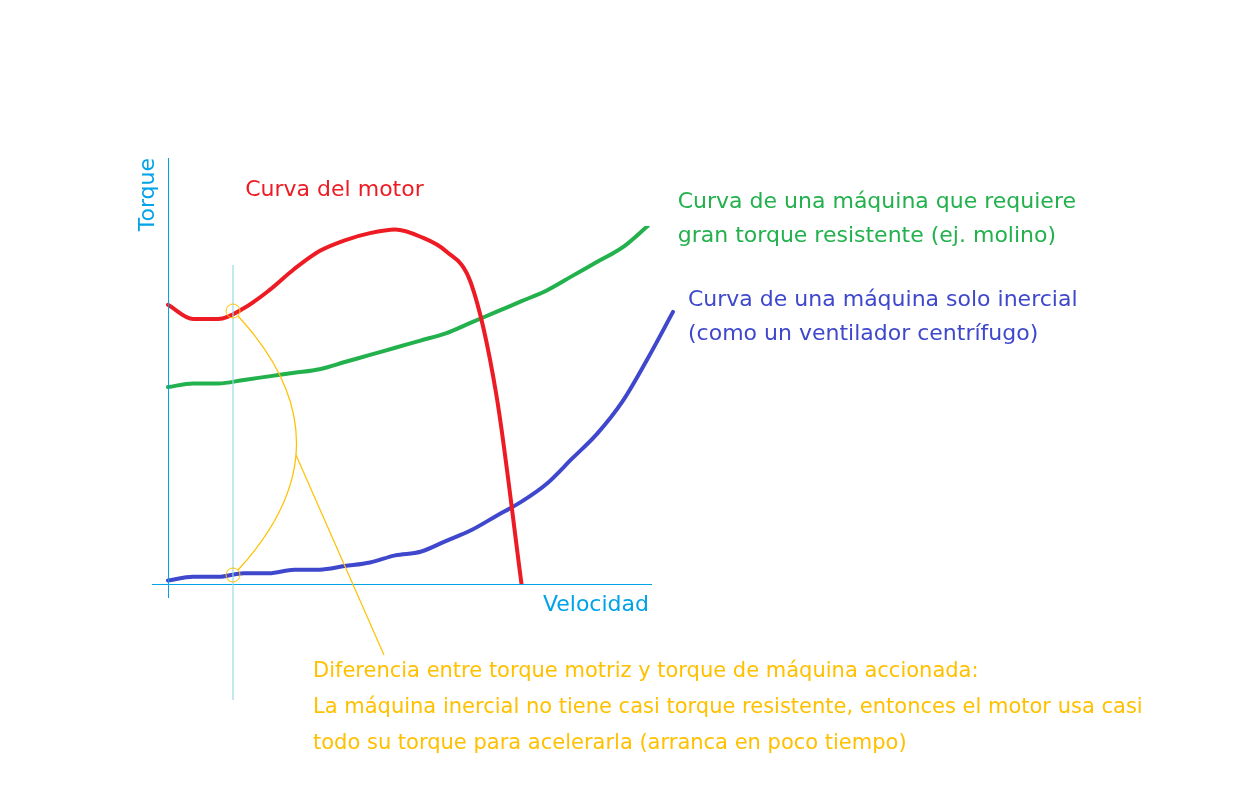 This screenshot has height=785, width=1249. Describe the element at coordinates (335, 188) in the screenshot. I see `series-label: Curva del motor` at that location.